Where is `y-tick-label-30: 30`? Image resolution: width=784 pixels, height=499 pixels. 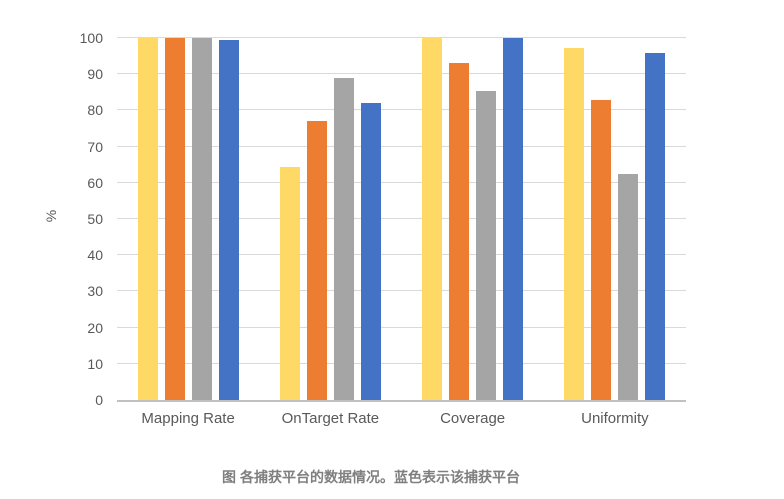
y-tick-label-30: 30 is located at coordinates (95, 291).